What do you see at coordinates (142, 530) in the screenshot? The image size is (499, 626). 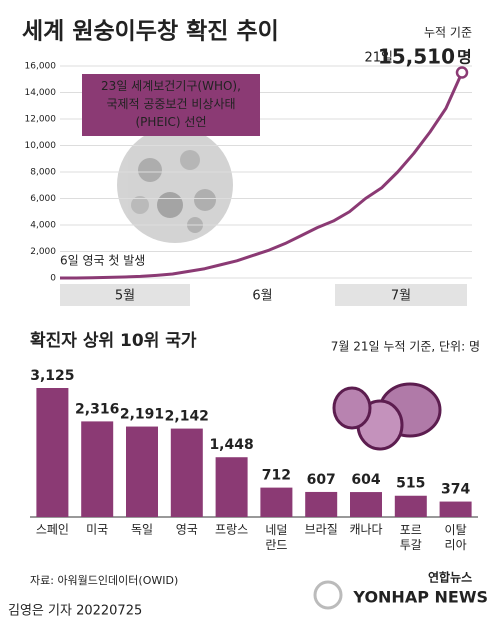 I see `x-tick-label: 독일` at bounding box center [142, 530].